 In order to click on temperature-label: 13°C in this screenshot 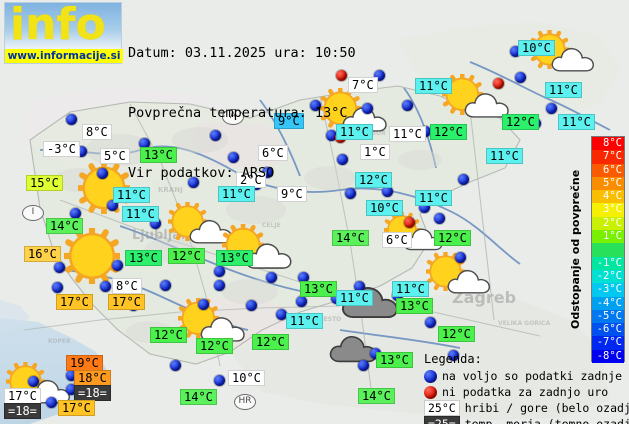, I will do `click(158, 155)`.